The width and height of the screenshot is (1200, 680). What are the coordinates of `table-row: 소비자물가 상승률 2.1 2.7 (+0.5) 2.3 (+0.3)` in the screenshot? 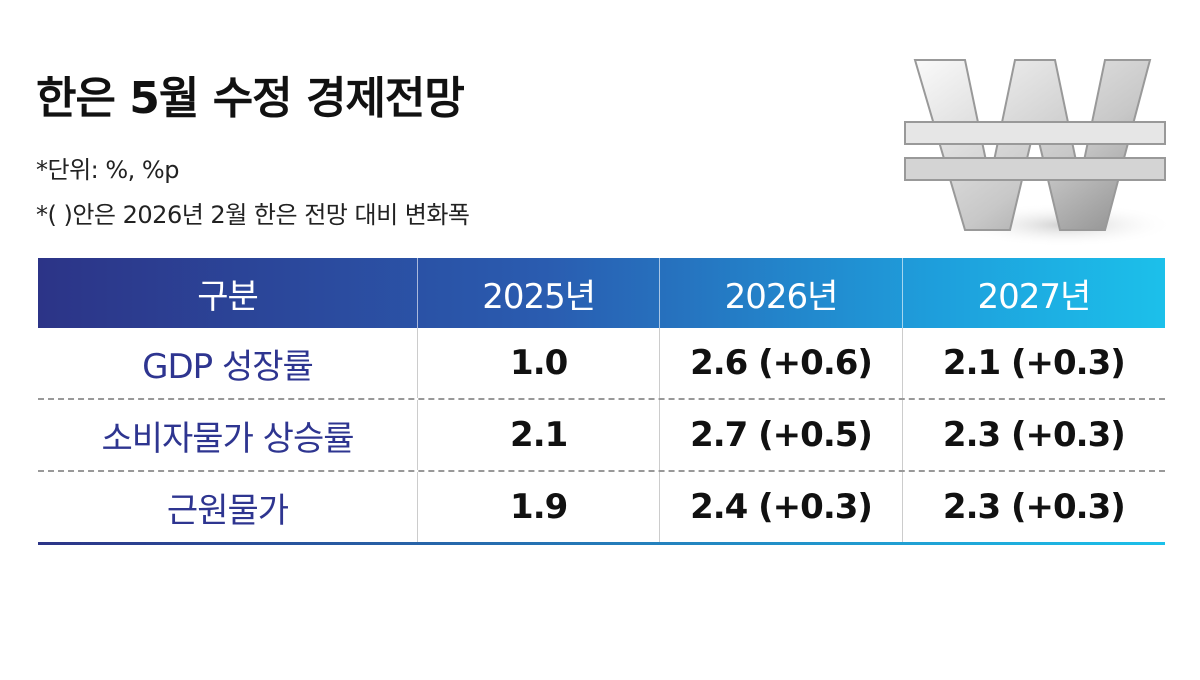 It's located at (601, 436).